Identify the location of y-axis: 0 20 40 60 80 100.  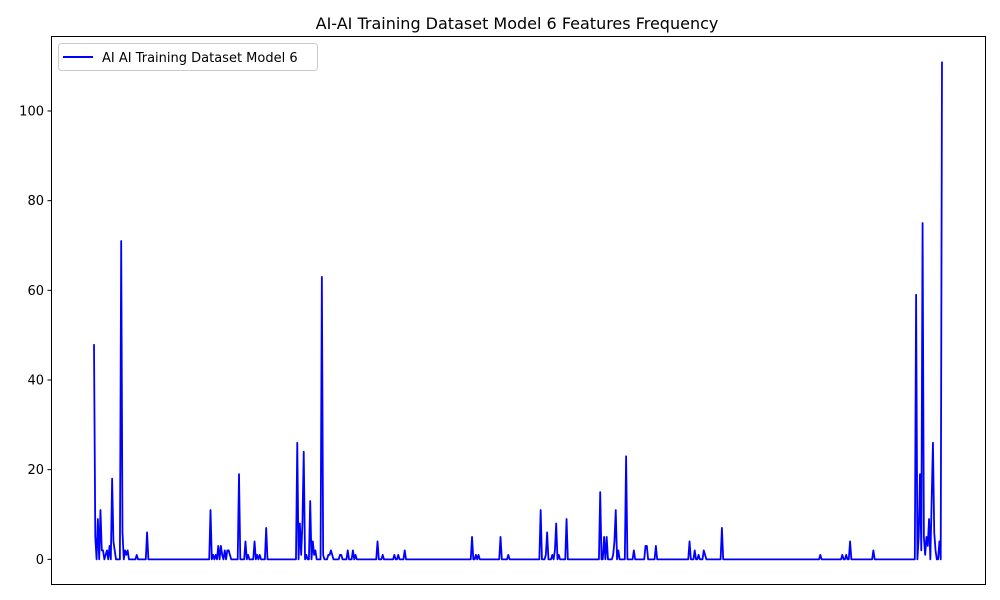
(35, 336).